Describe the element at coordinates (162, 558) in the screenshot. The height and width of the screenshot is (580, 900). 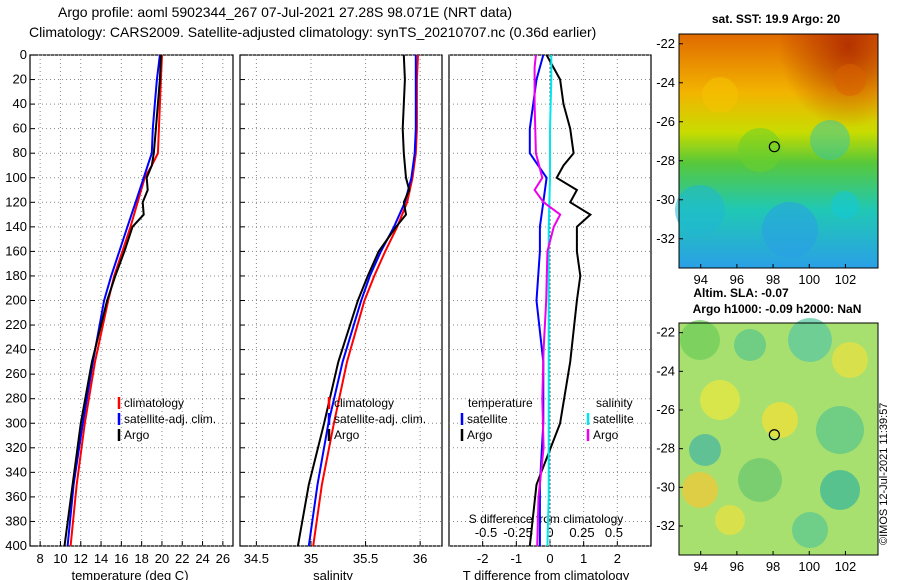
I see `x-tick-label: 20` at that location.